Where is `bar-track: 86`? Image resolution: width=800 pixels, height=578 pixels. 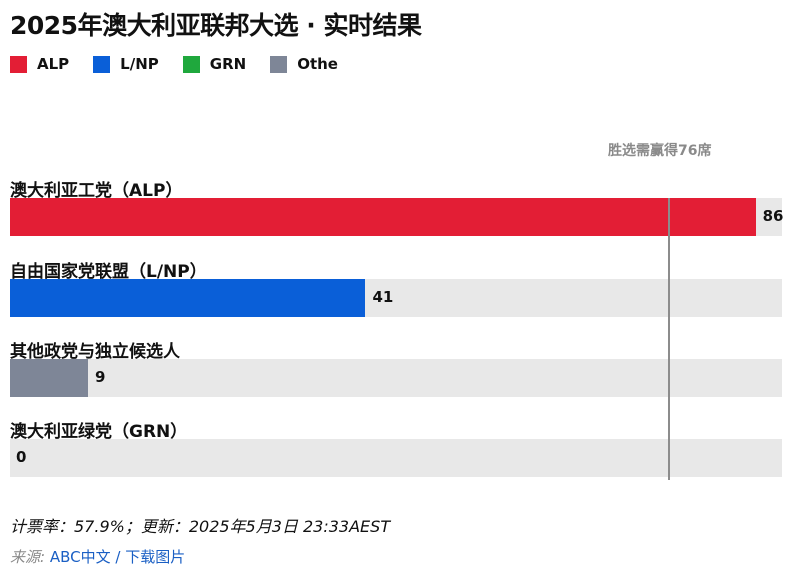 bar-track: 86 is located at coordinates (397, 217).